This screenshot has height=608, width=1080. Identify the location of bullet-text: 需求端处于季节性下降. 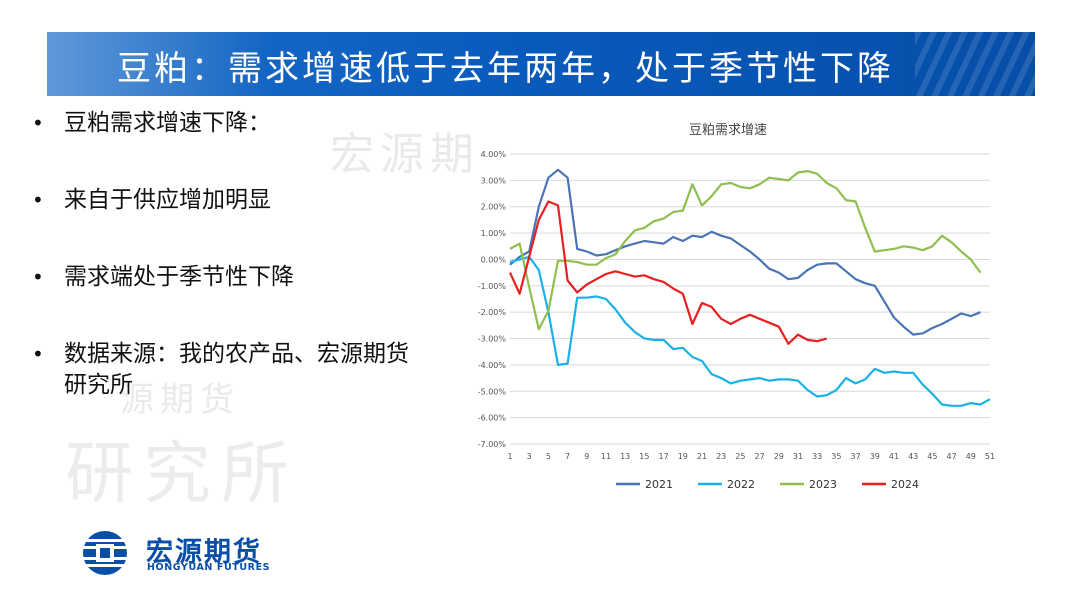
(179, 277).